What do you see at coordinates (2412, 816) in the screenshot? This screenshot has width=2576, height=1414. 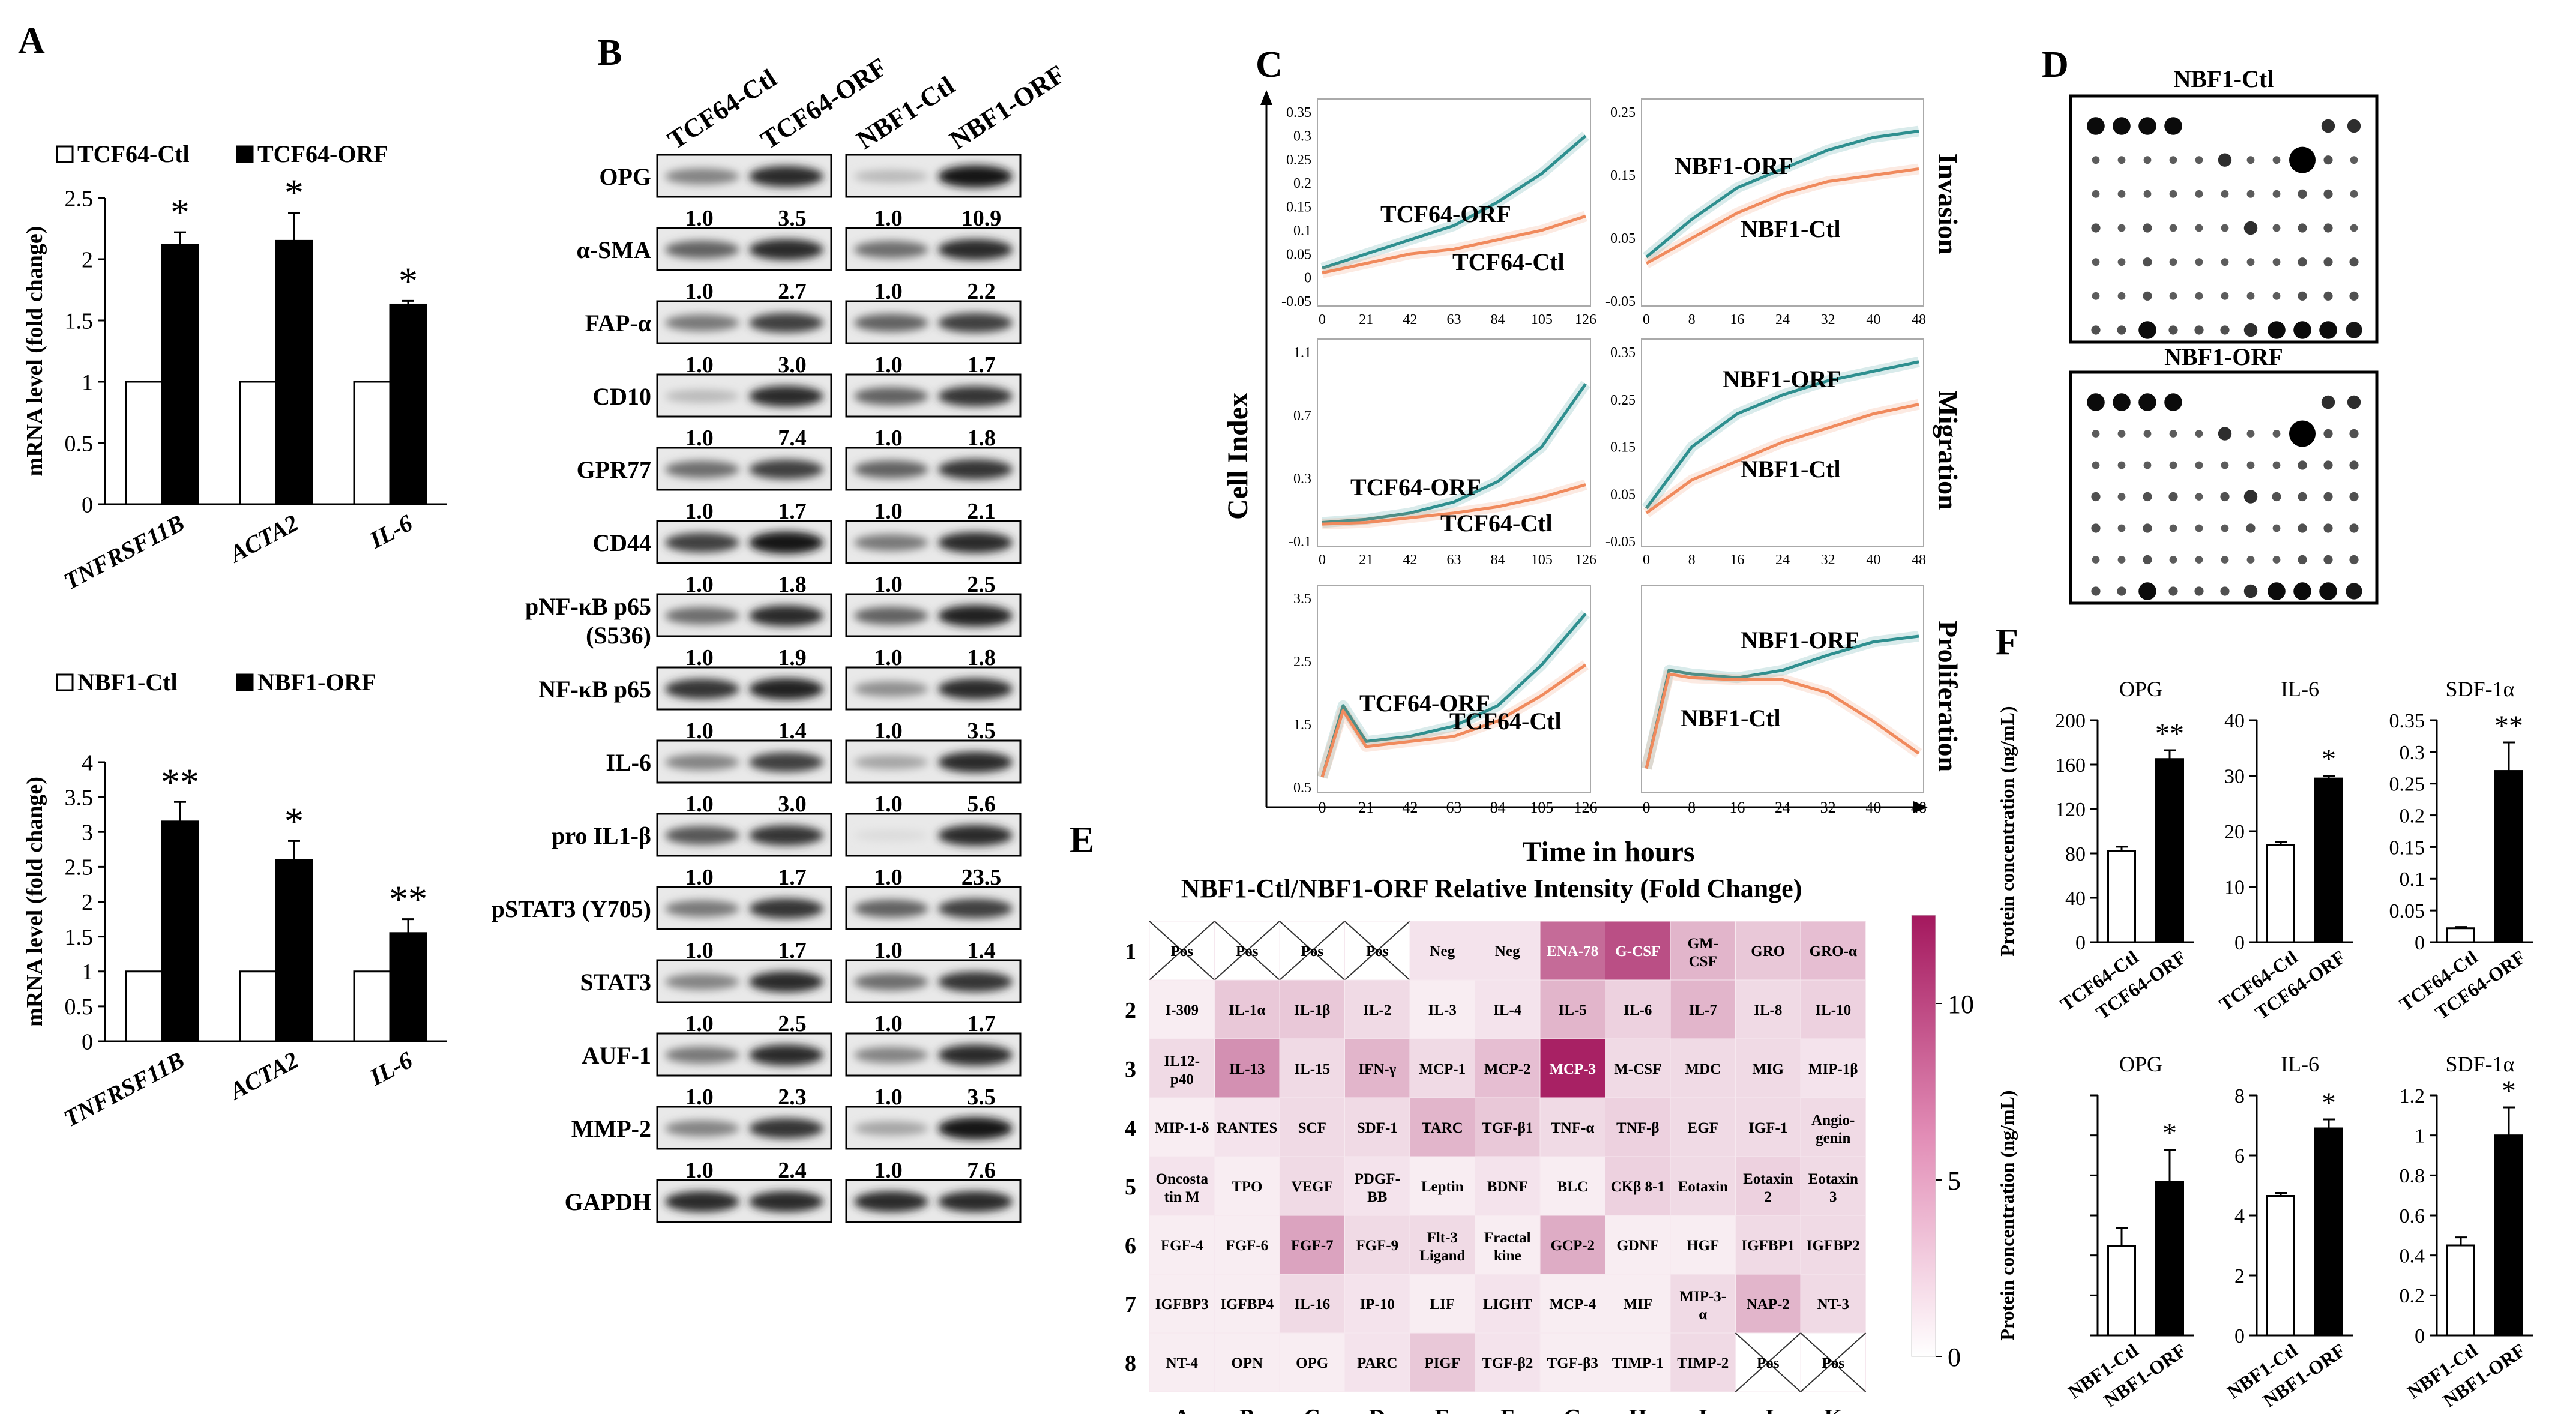 I see `y-tick-label: 0.2` at bounding box center [2412, 816].